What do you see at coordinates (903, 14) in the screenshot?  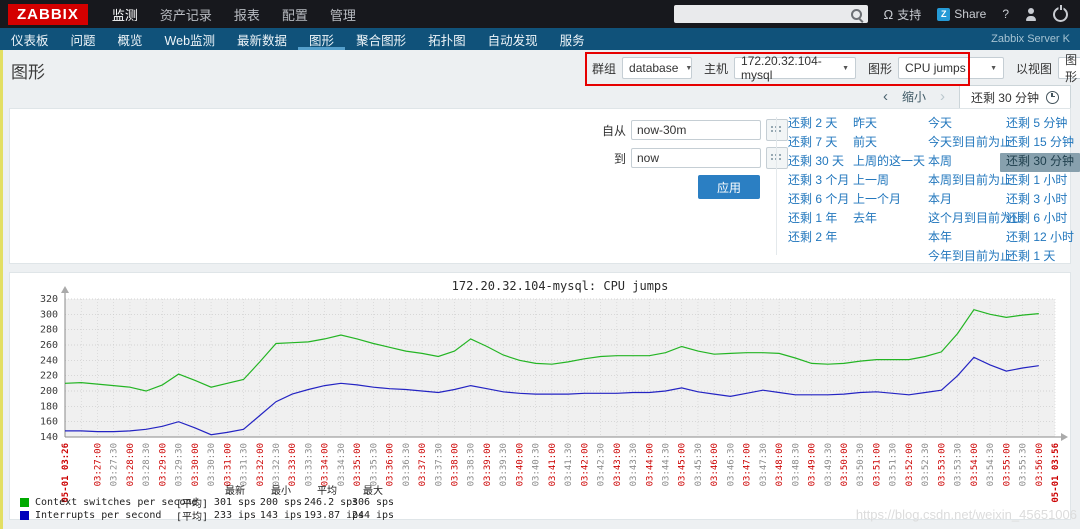 I see `support-link: Ω 支持` at bounding box center [903, 14].